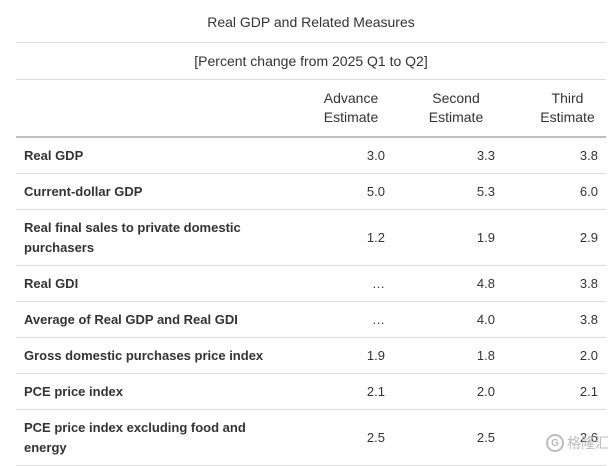 The image size is (615, 466). What do you see at coordinates (446, 191) in the screenshot?
I see `second-value: 5.3` at bounding box center [446, 191].